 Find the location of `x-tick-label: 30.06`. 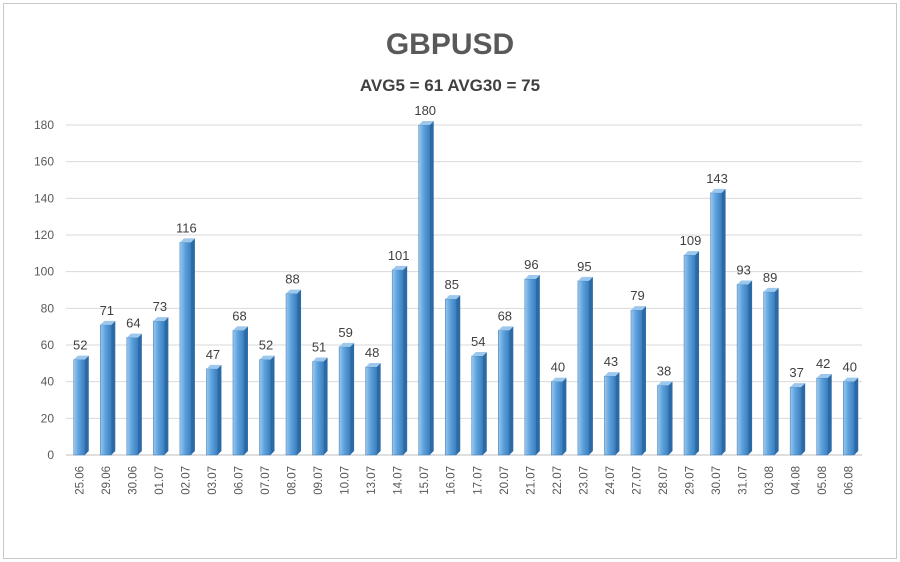

x-tick-label: 30.06 is located at coordinates (133, 480).